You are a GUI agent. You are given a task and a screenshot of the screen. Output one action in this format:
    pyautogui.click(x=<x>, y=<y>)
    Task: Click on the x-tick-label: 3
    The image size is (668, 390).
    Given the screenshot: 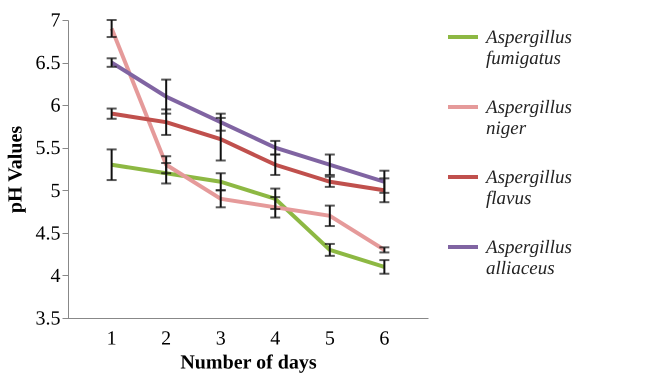 What is the action you would take?
    pyautogui.click(x=221, y=339)
    